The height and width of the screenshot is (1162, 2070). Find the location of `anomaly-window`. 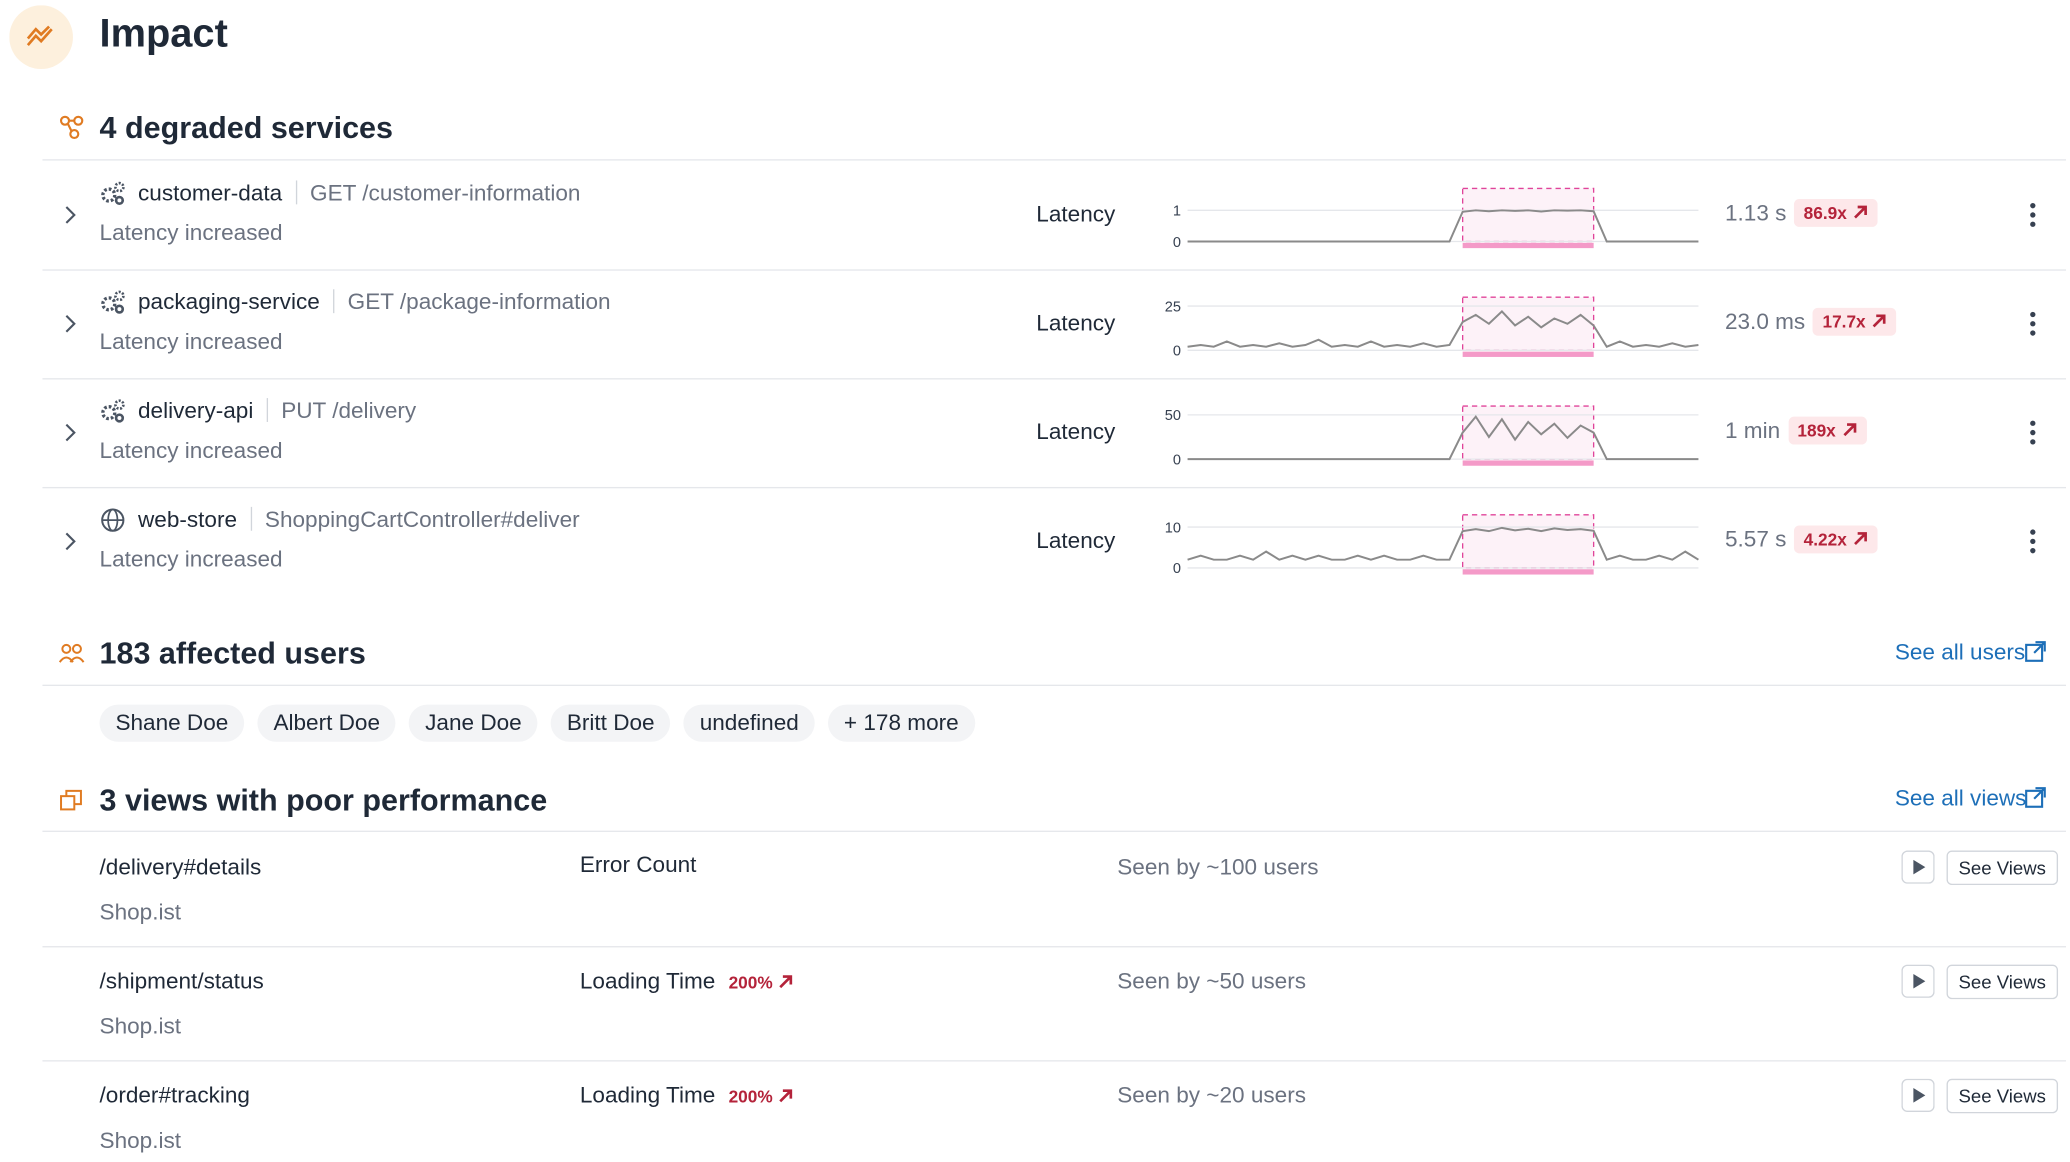

anomaly-window is located at coordinates (1528, 323).